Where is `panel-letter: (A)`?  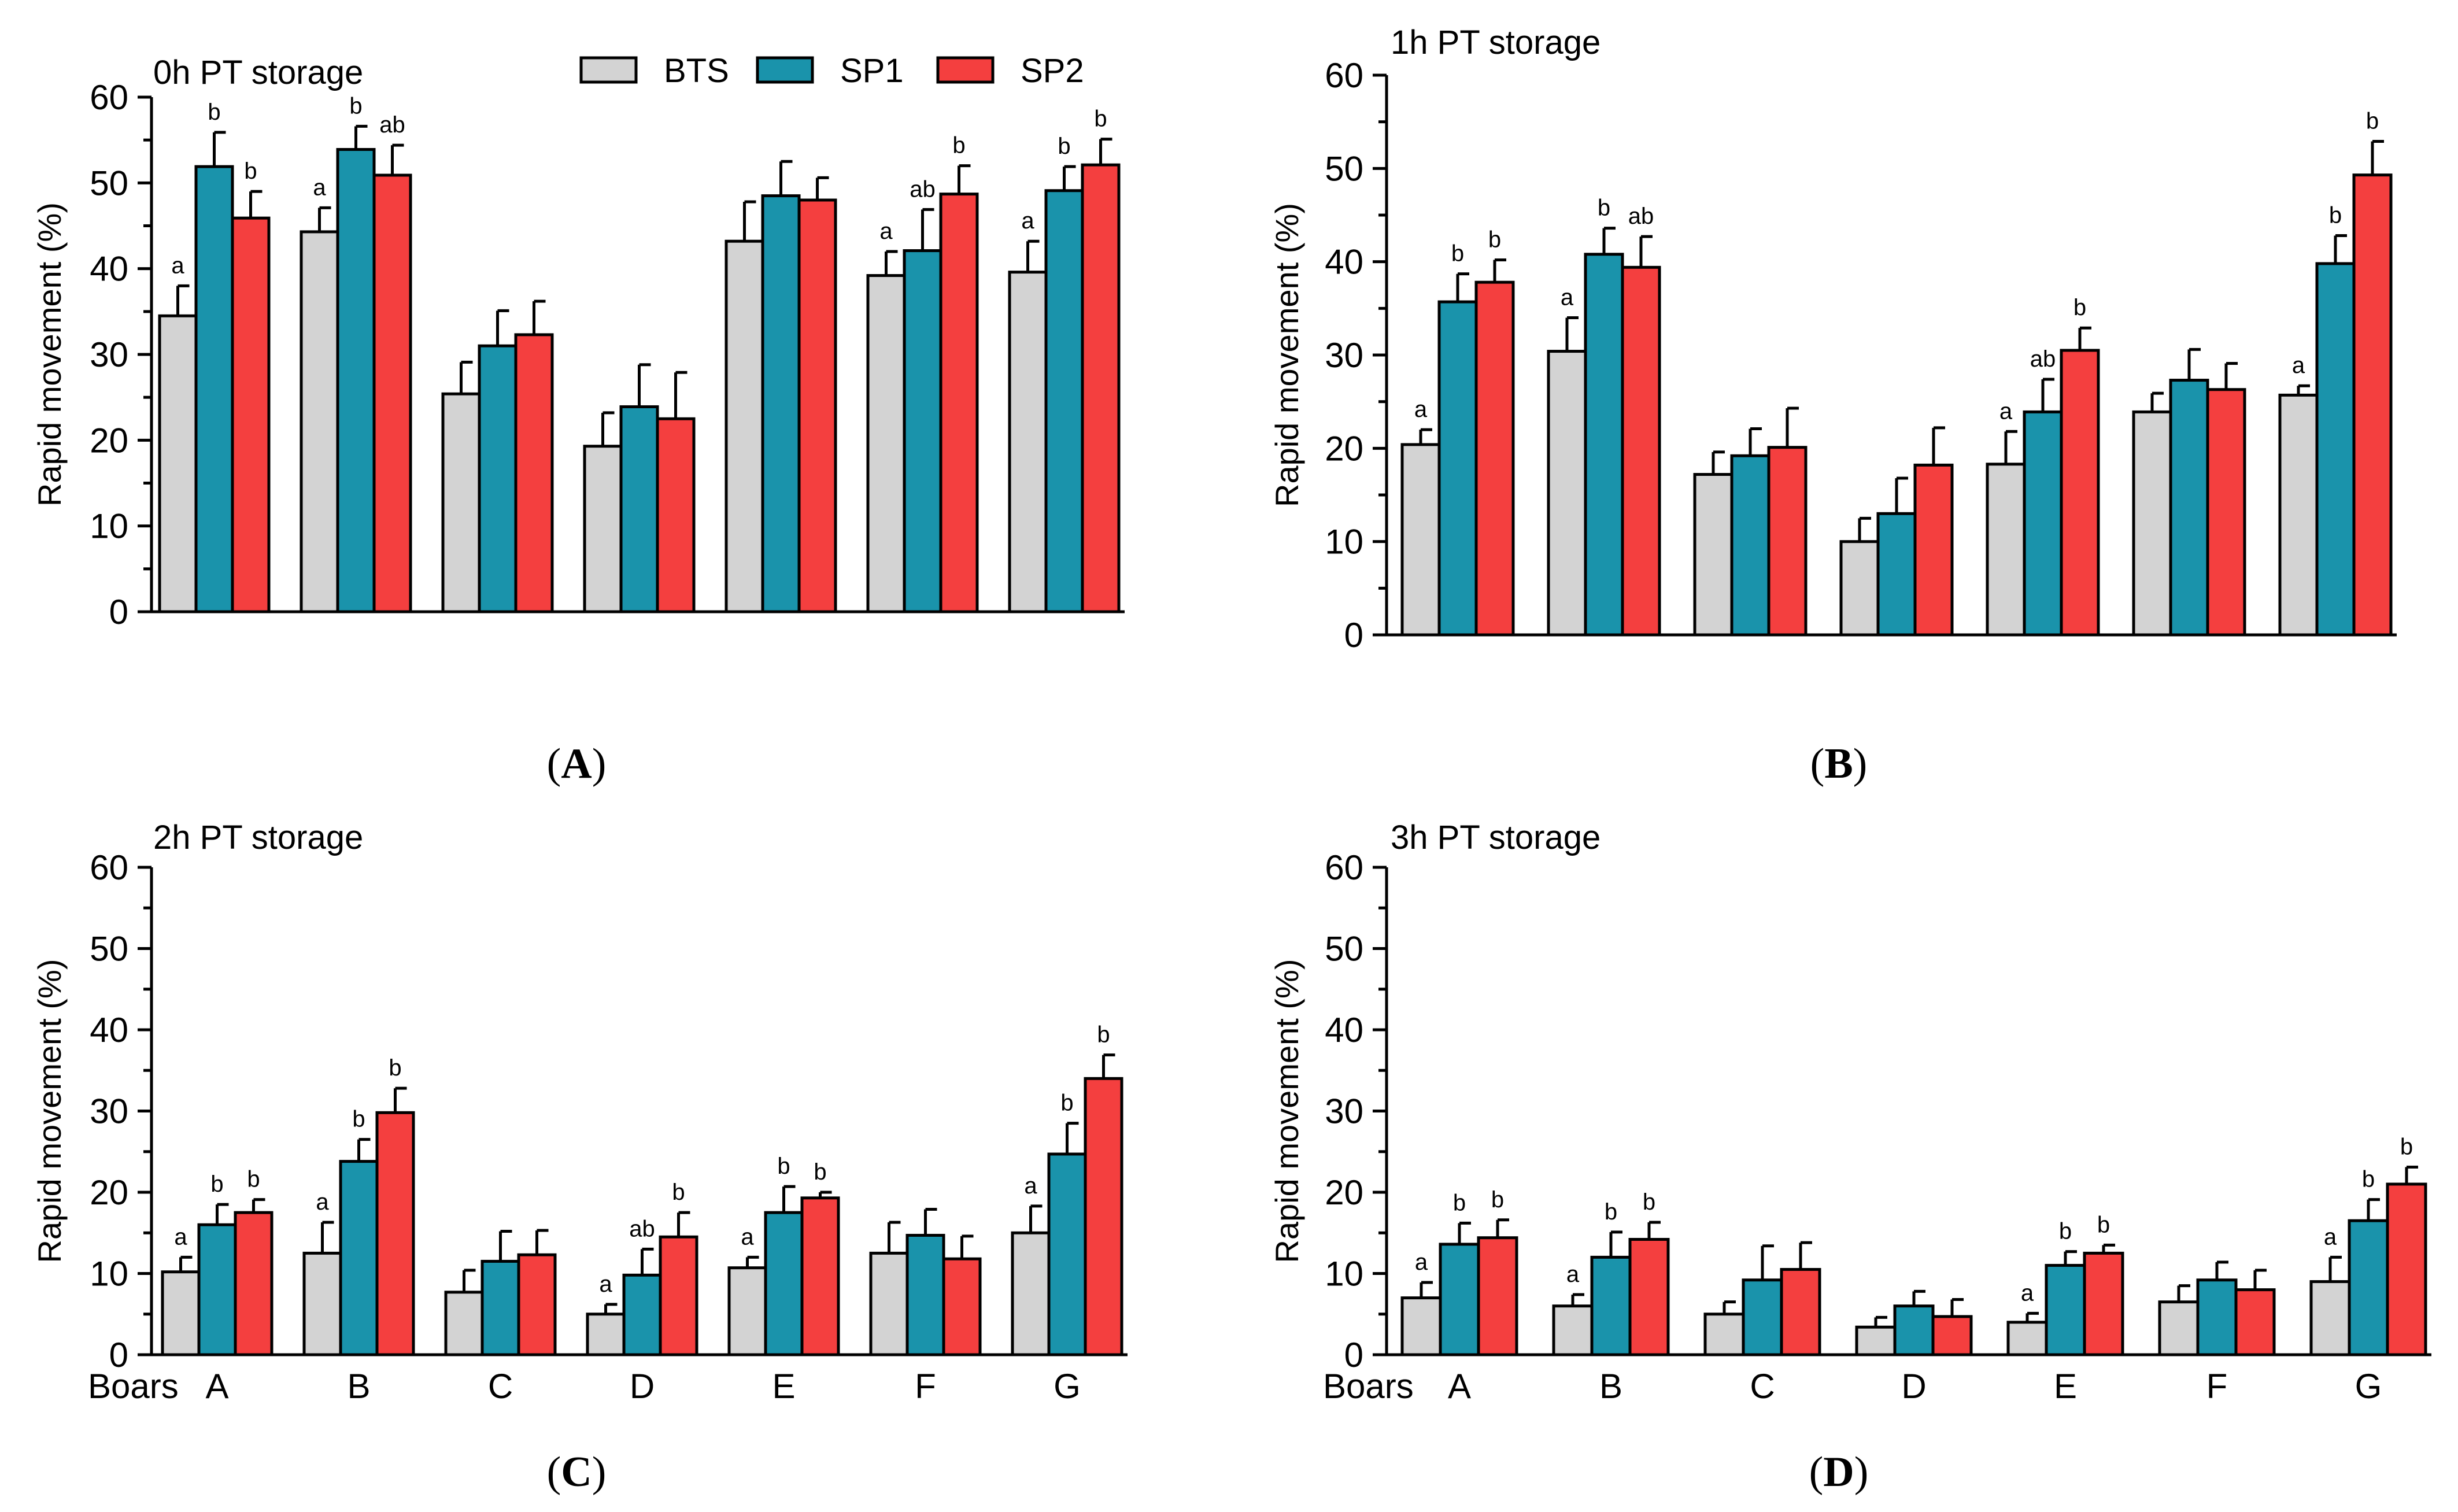
panel-letter: (A) is located at coordinates (577, 764).